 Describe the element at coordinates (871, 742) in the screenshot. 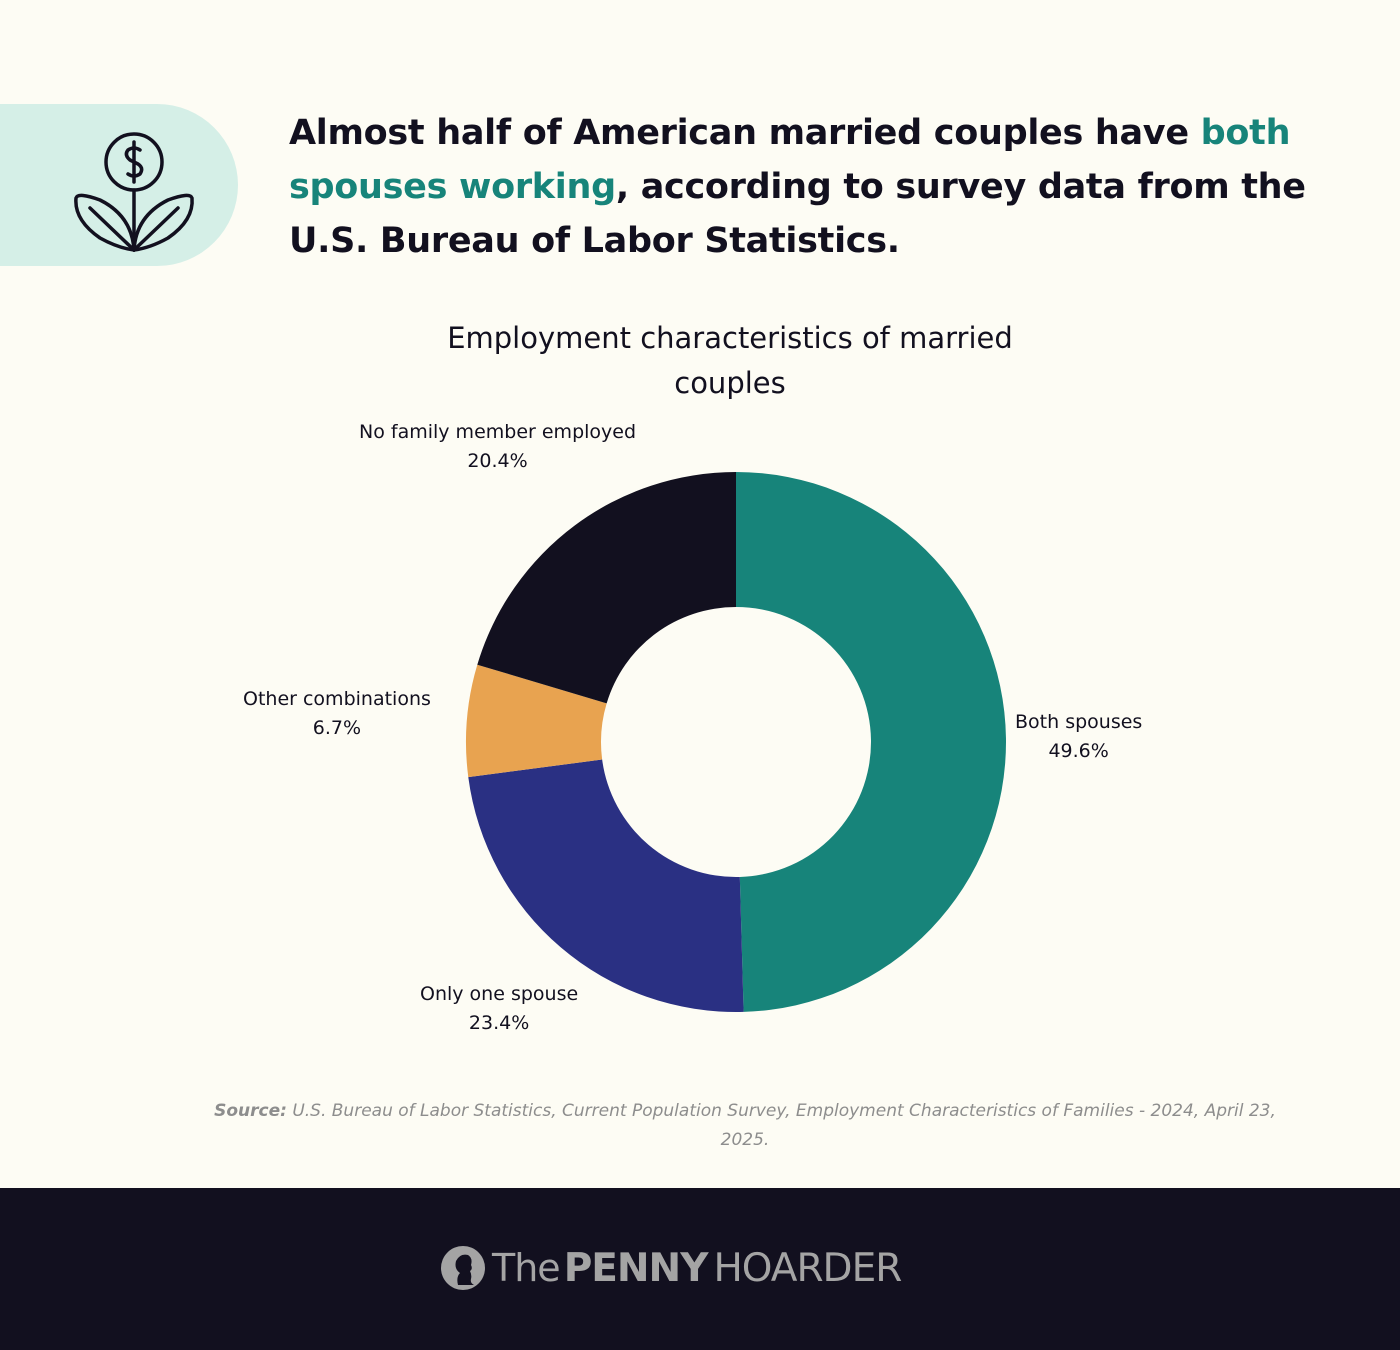

I see `donut-slice-both-spouses` at that location.